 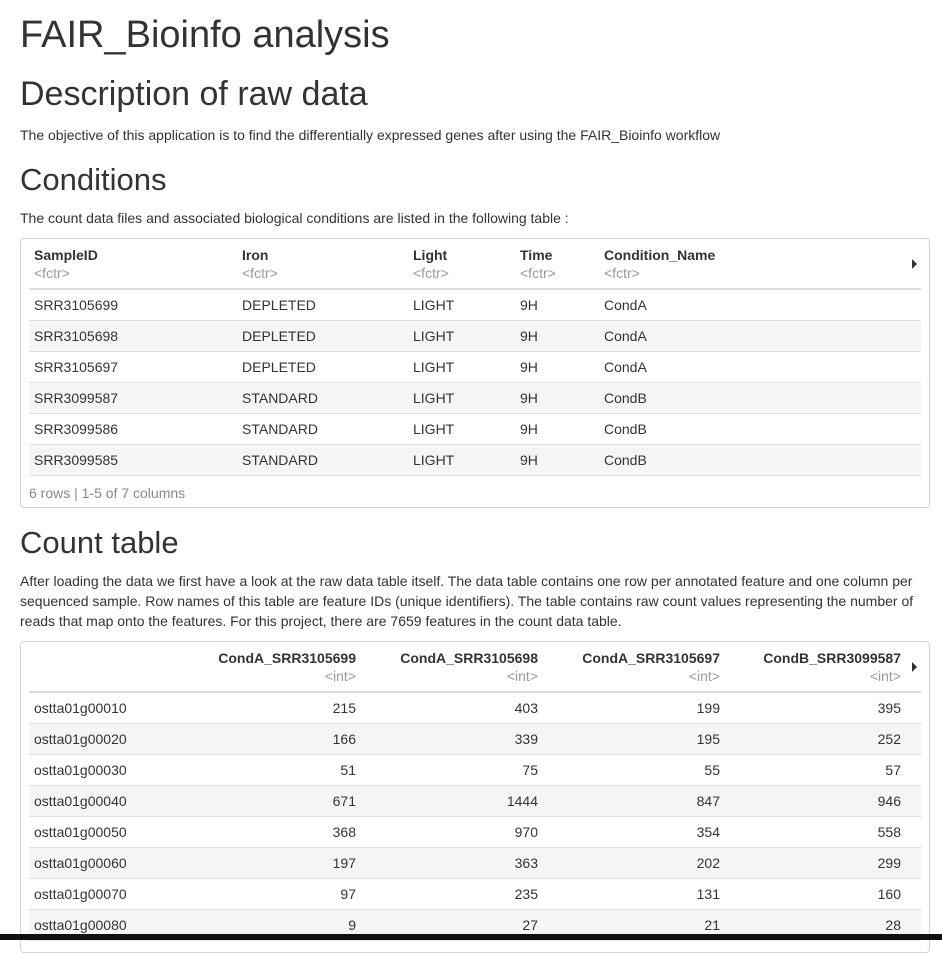 What do you see at coordinates (651, 658) in the screenshot?
I see `column-header-name: CondA_SRR3105697` at bounding box center [651, 658].